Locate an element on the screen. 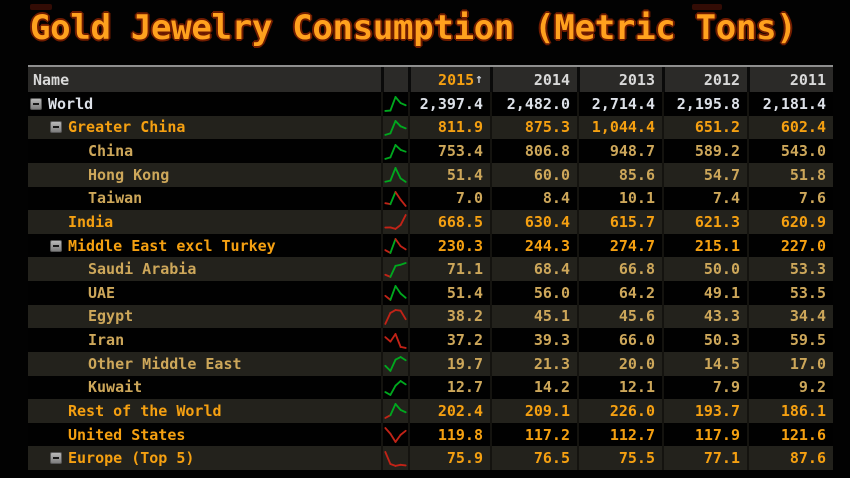 The height and width of the screenshot is (478, 850). value-2013: 274.7 is located at coordinates (619, 245).